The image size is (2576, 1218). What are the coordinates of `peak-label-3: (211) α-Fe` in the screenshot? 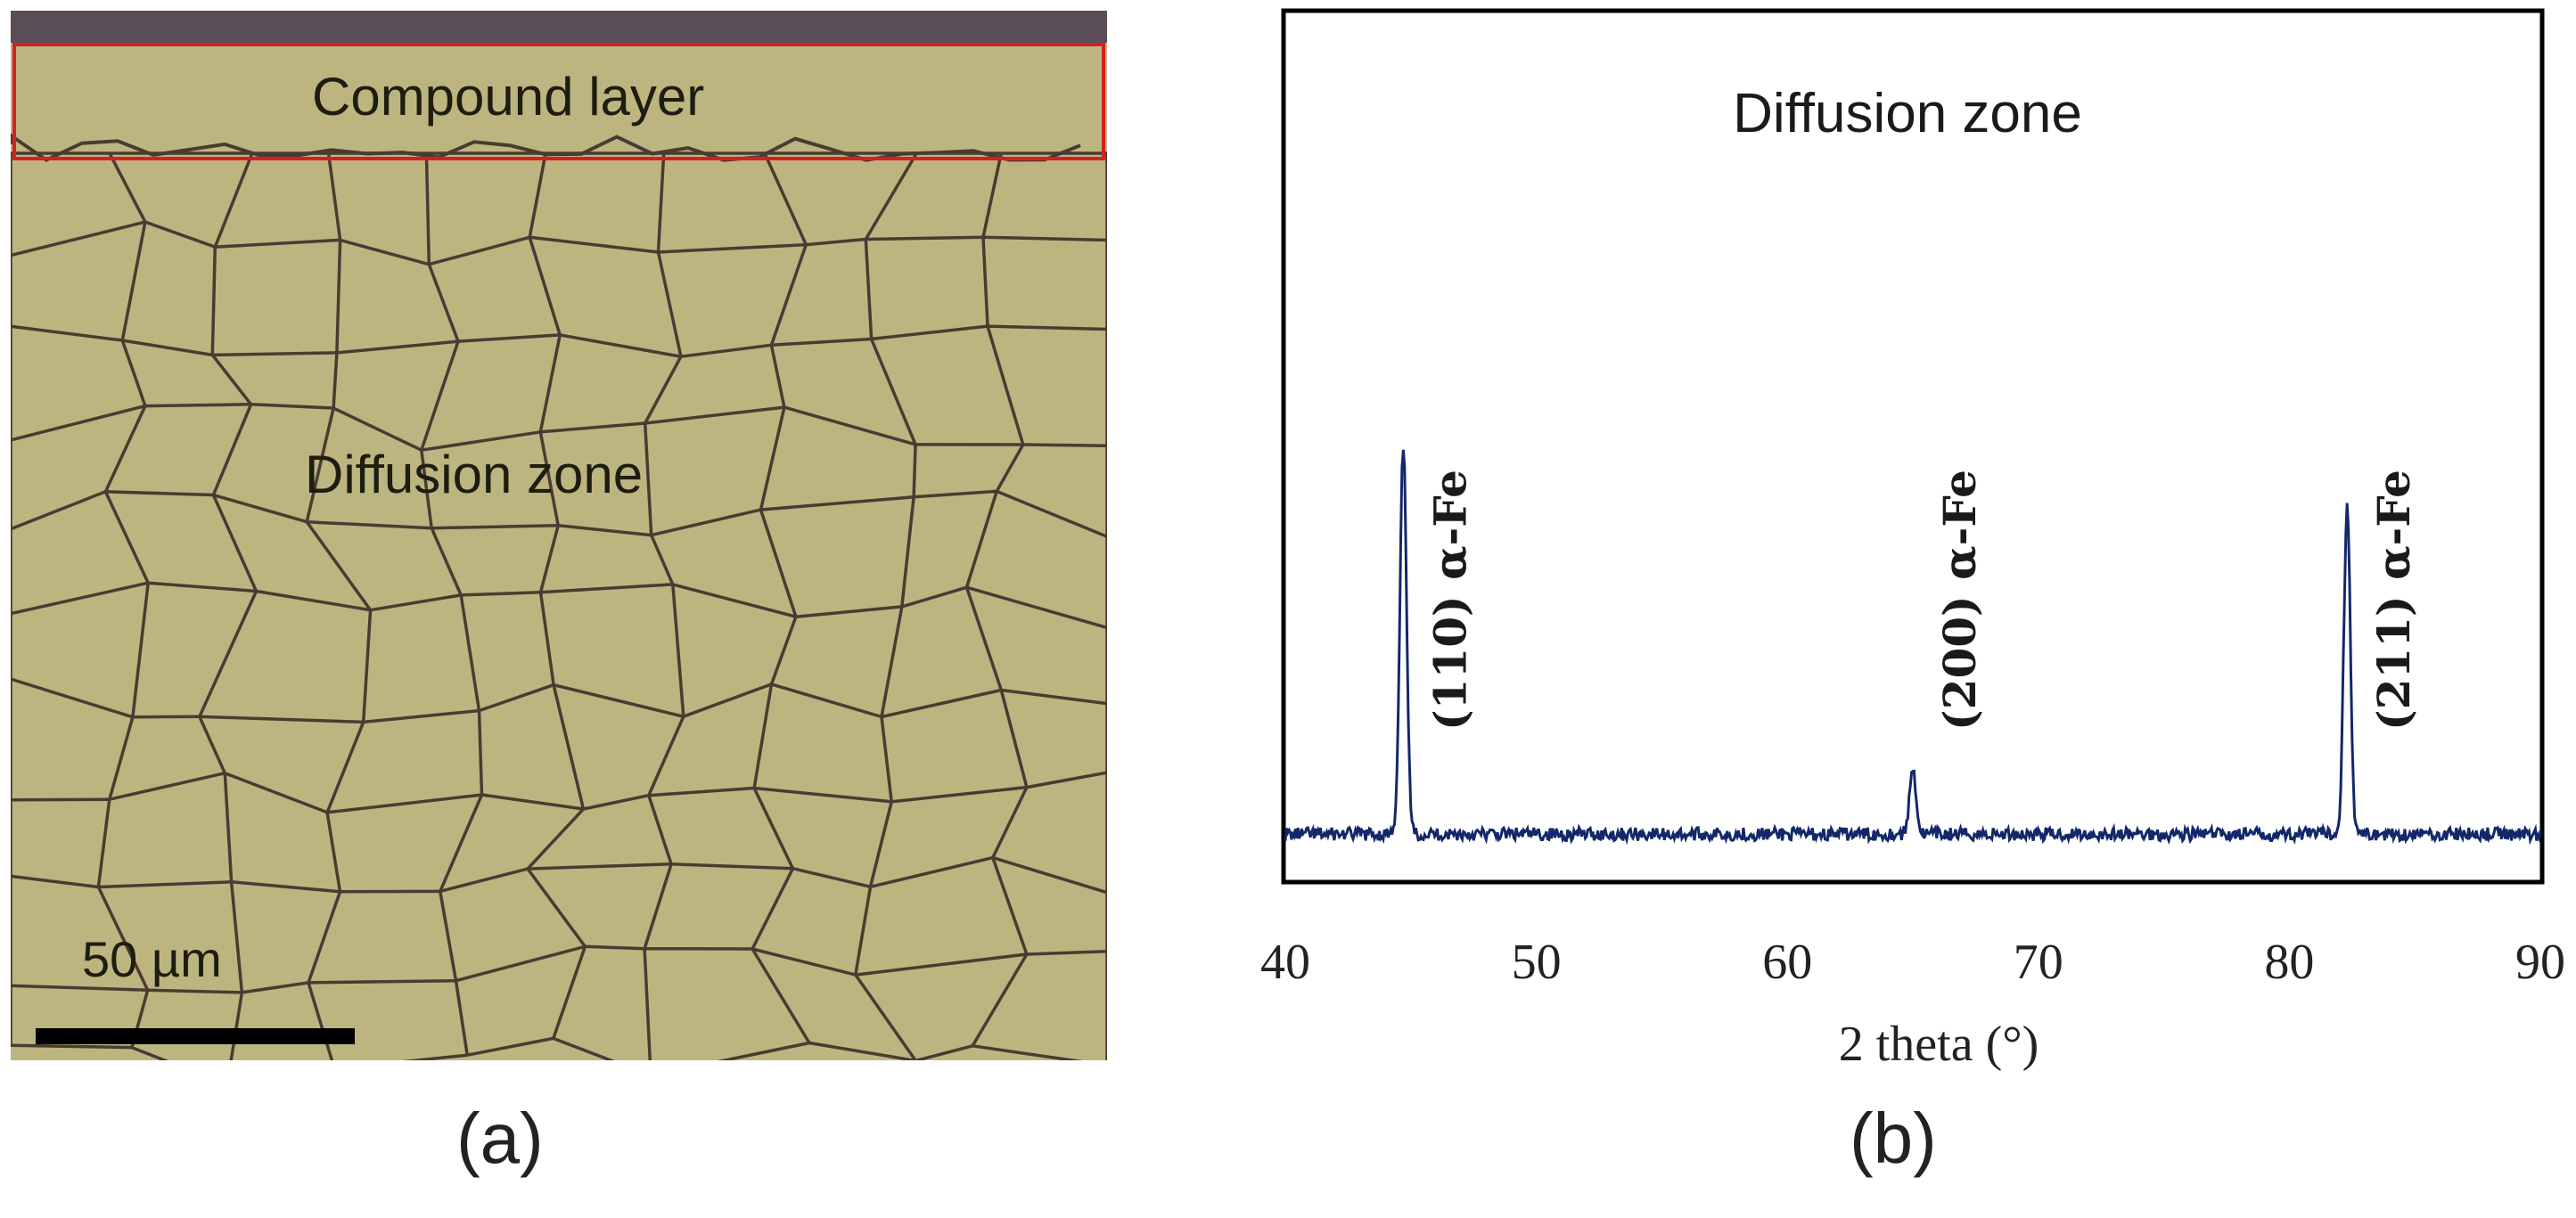 It's located at (2393, 600).